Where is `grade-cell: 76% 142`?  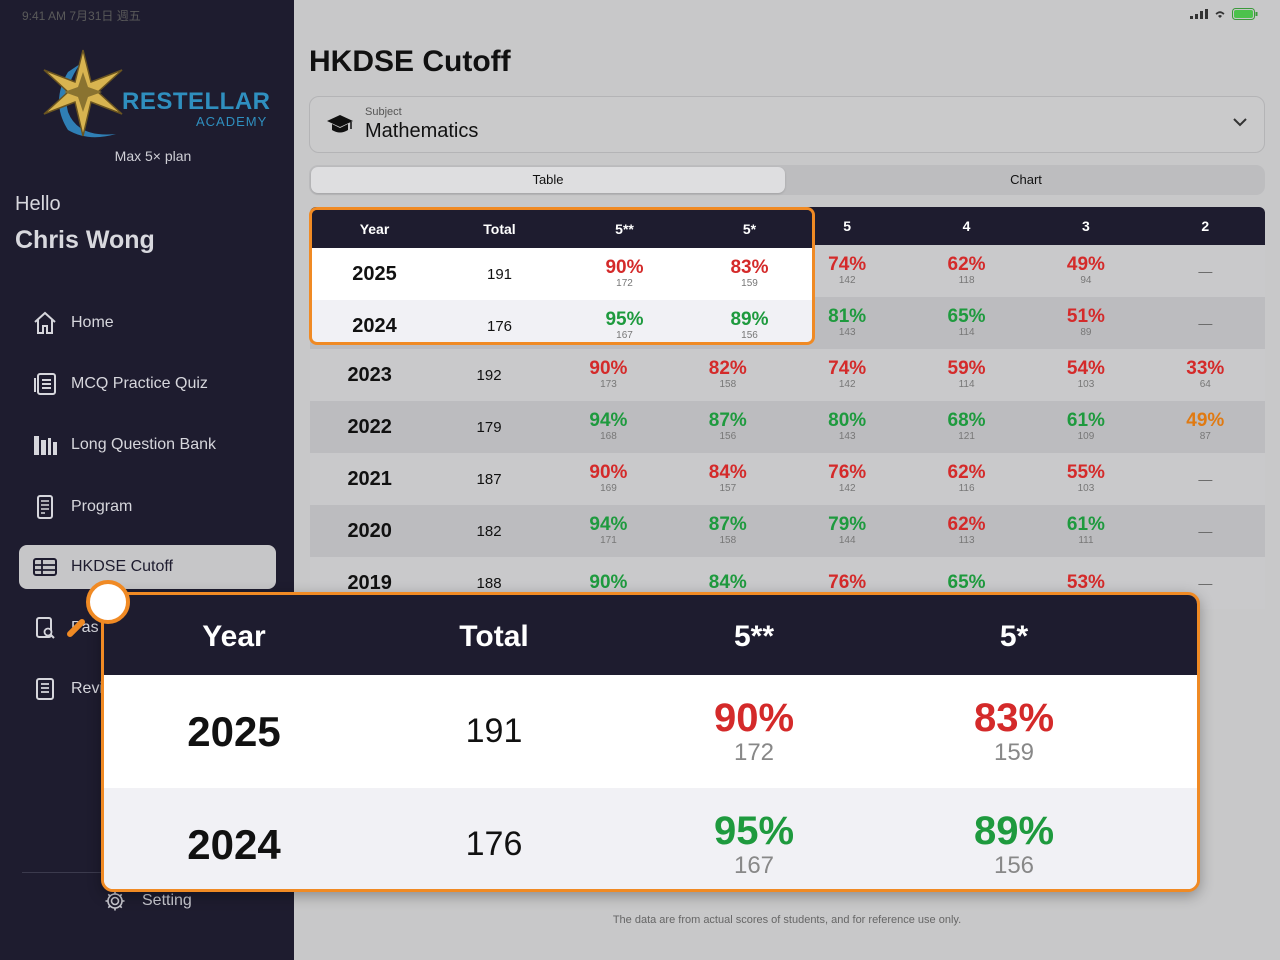 grade-cell: 76% 142 is located at coordinates (847, 479).